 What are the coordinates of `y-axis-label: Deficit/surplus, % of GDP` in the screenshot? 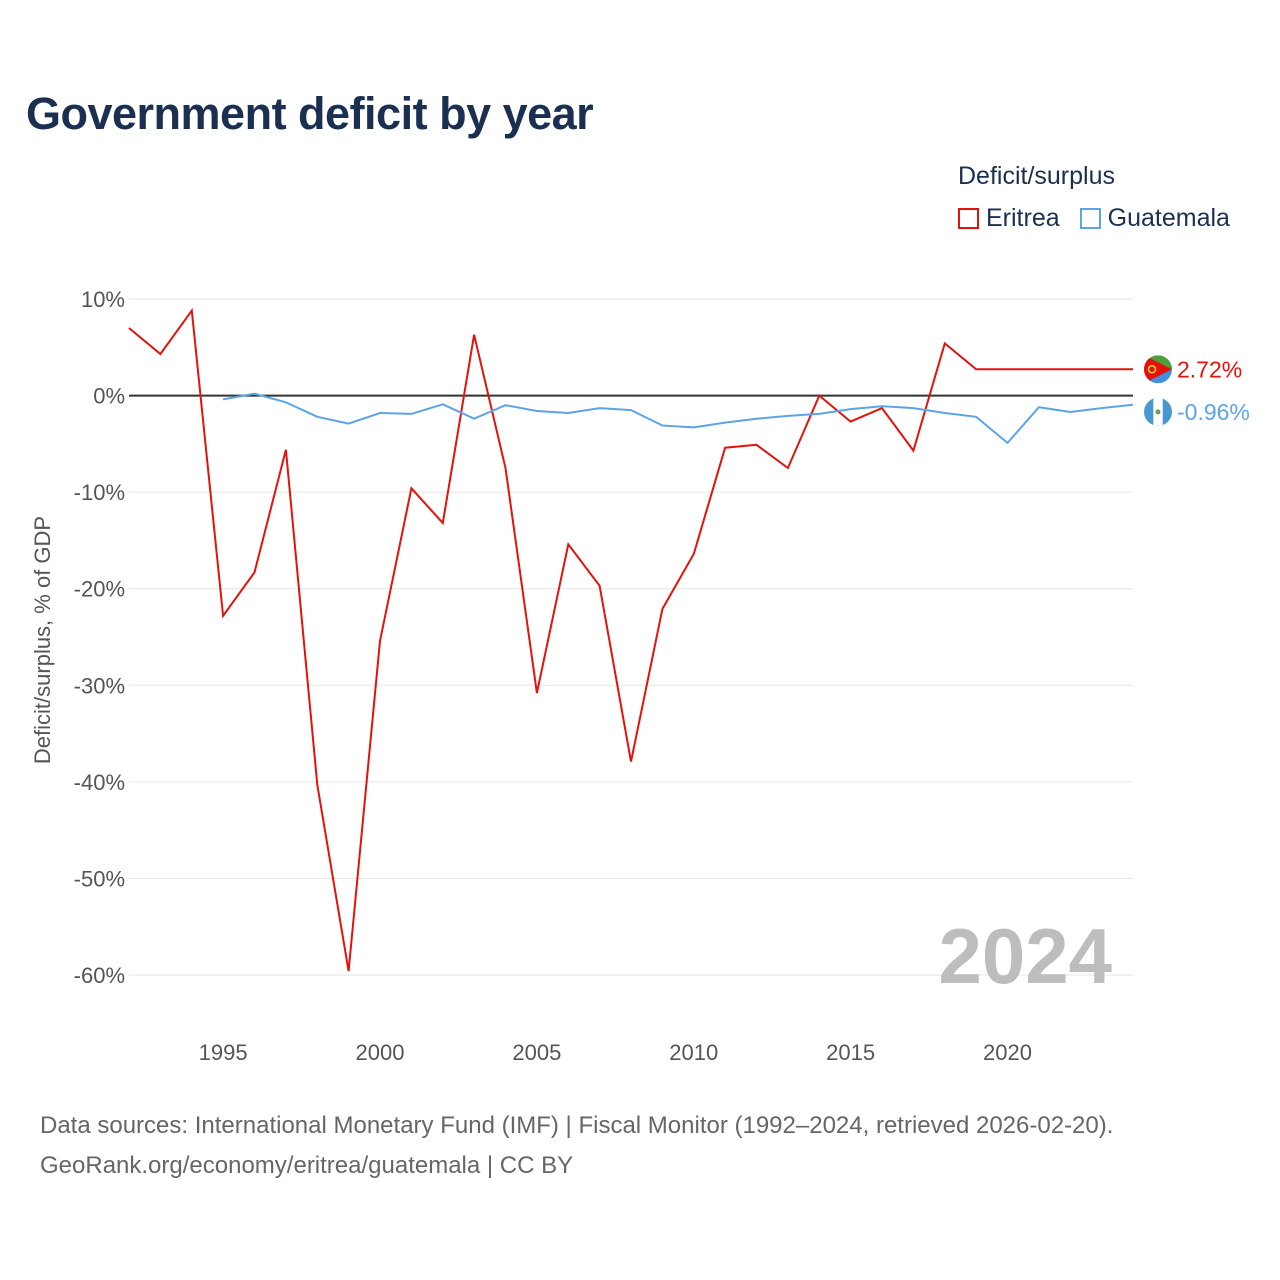 It's located at (42, 640).